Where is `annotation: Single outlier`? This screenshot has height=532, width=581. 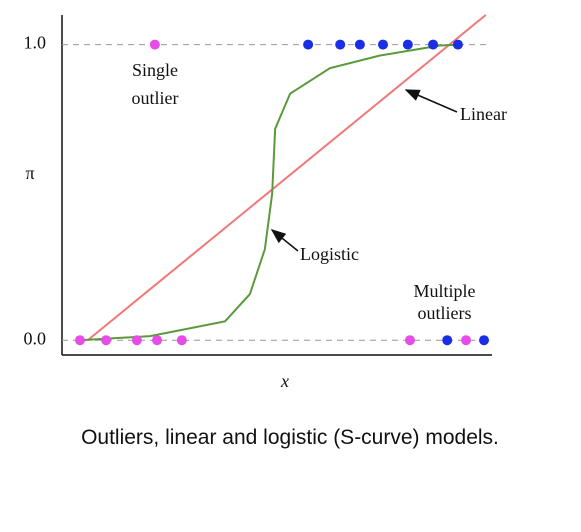 annotation: Single outlier is located at coordinates (155, 84).